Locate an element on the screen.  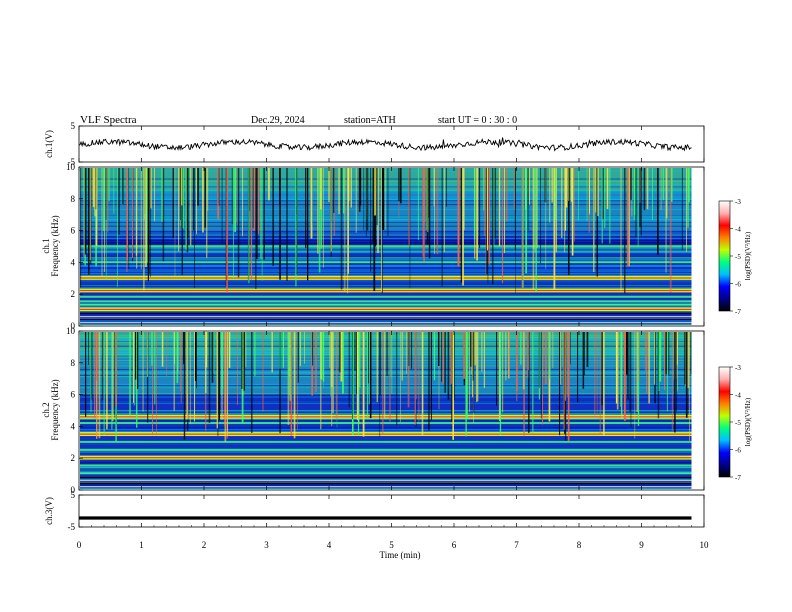
ch2-colorbar-gradient is located at coordinates (724, 422).